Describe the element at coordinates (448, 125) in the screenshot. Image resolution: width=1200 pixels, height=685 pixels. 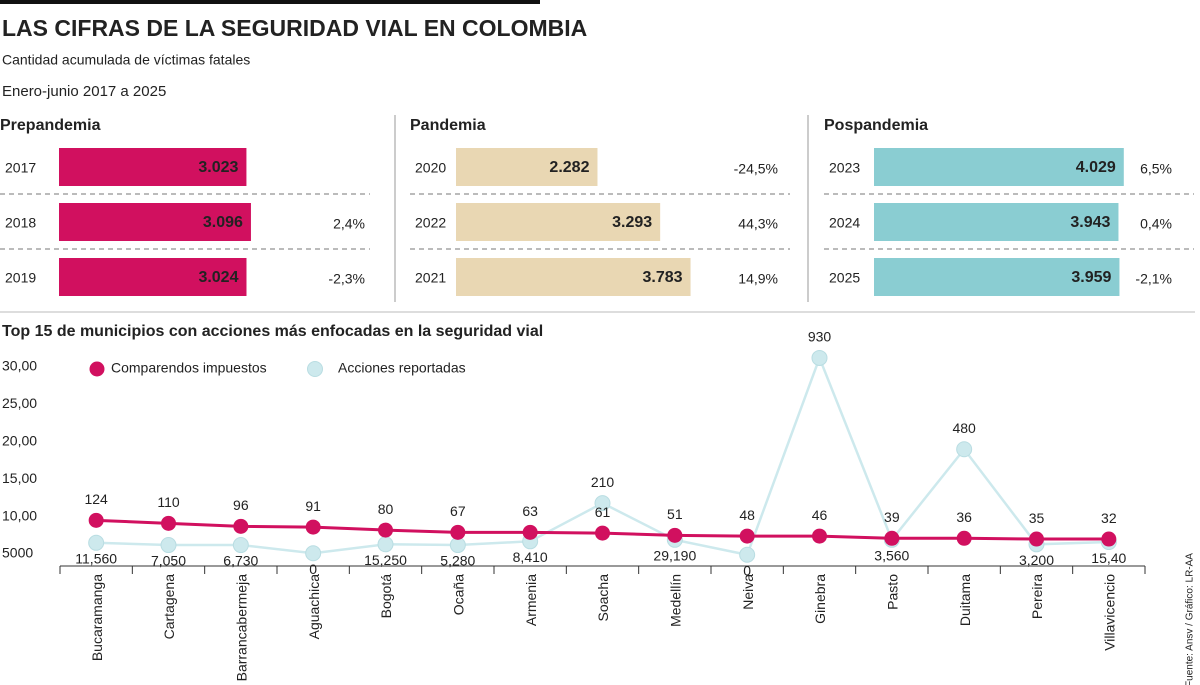
I see `panel-title: Pandemia` at that location.